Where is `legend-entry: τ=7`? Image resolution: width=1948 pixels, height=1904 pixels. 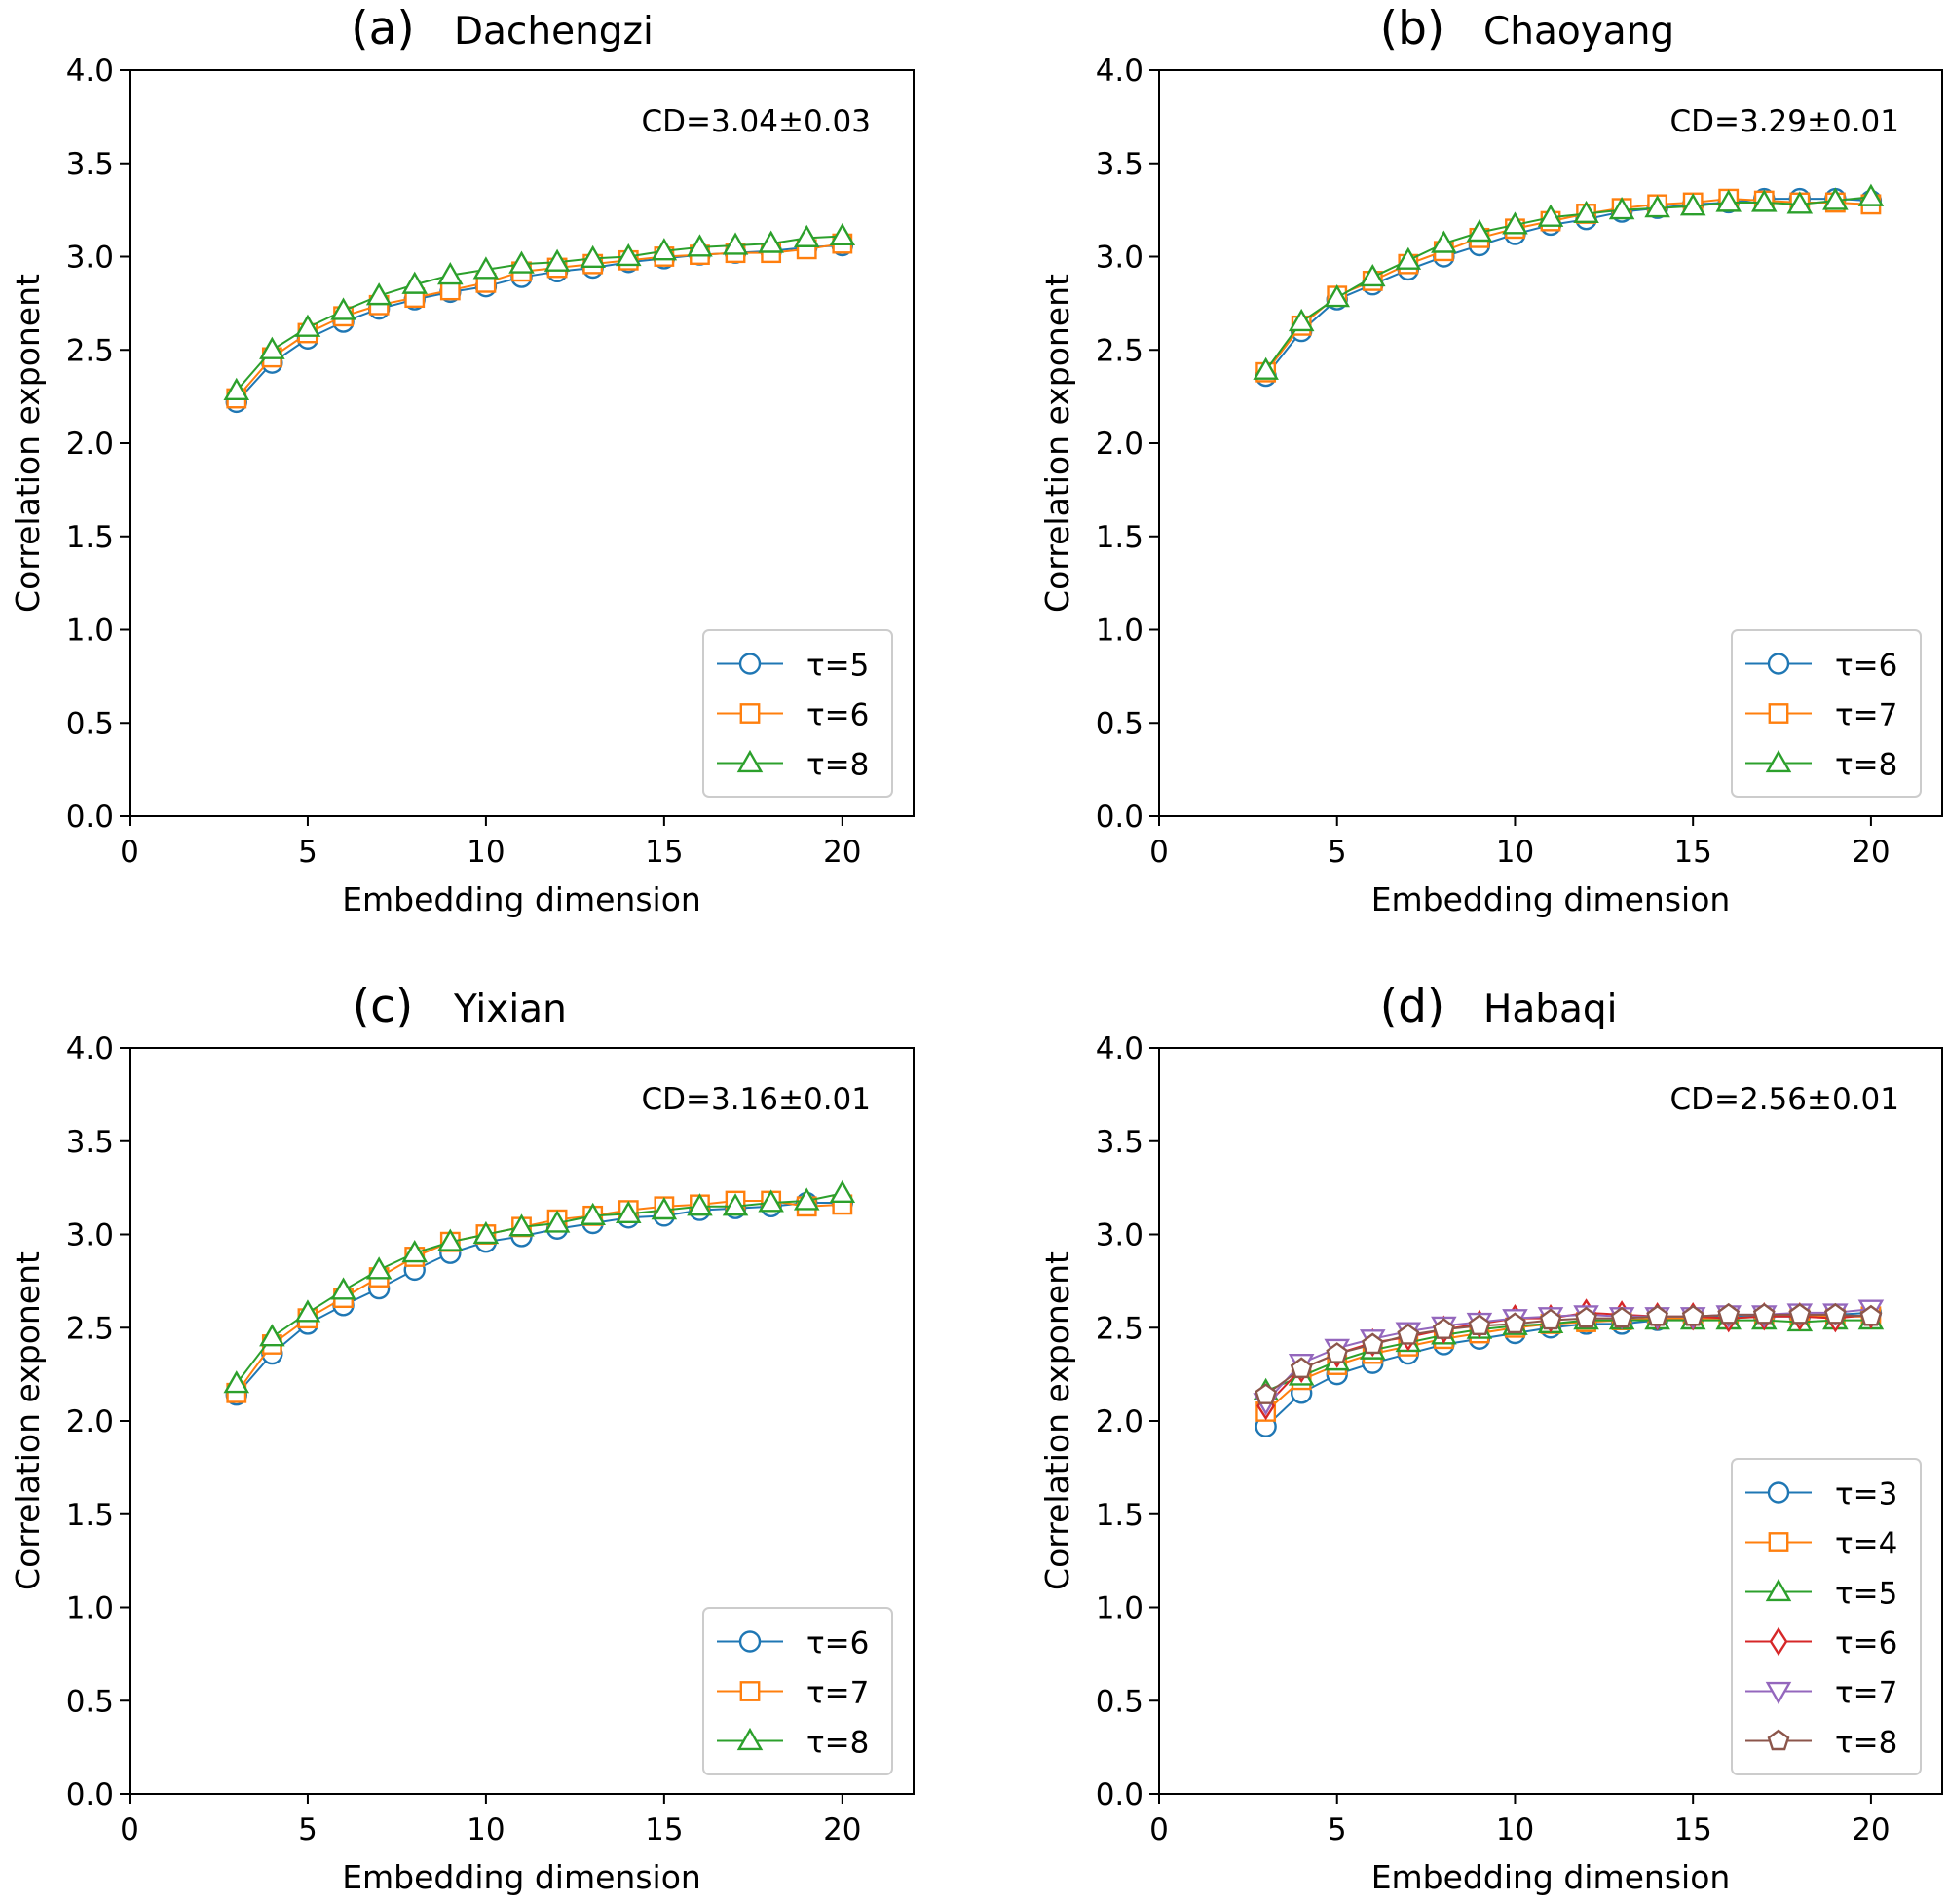
legend-entry: τ=7 is located at coordinates (1821, 1693).